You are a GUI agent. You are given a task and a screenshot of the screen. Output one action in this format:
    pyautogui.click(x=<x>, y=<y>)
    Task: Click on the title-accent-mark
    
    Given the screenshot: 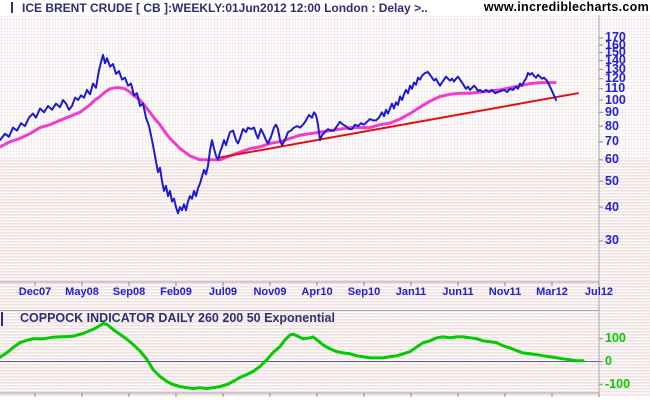 What is the action you would take?
    pyautogui.click(x=12, y=7)
    